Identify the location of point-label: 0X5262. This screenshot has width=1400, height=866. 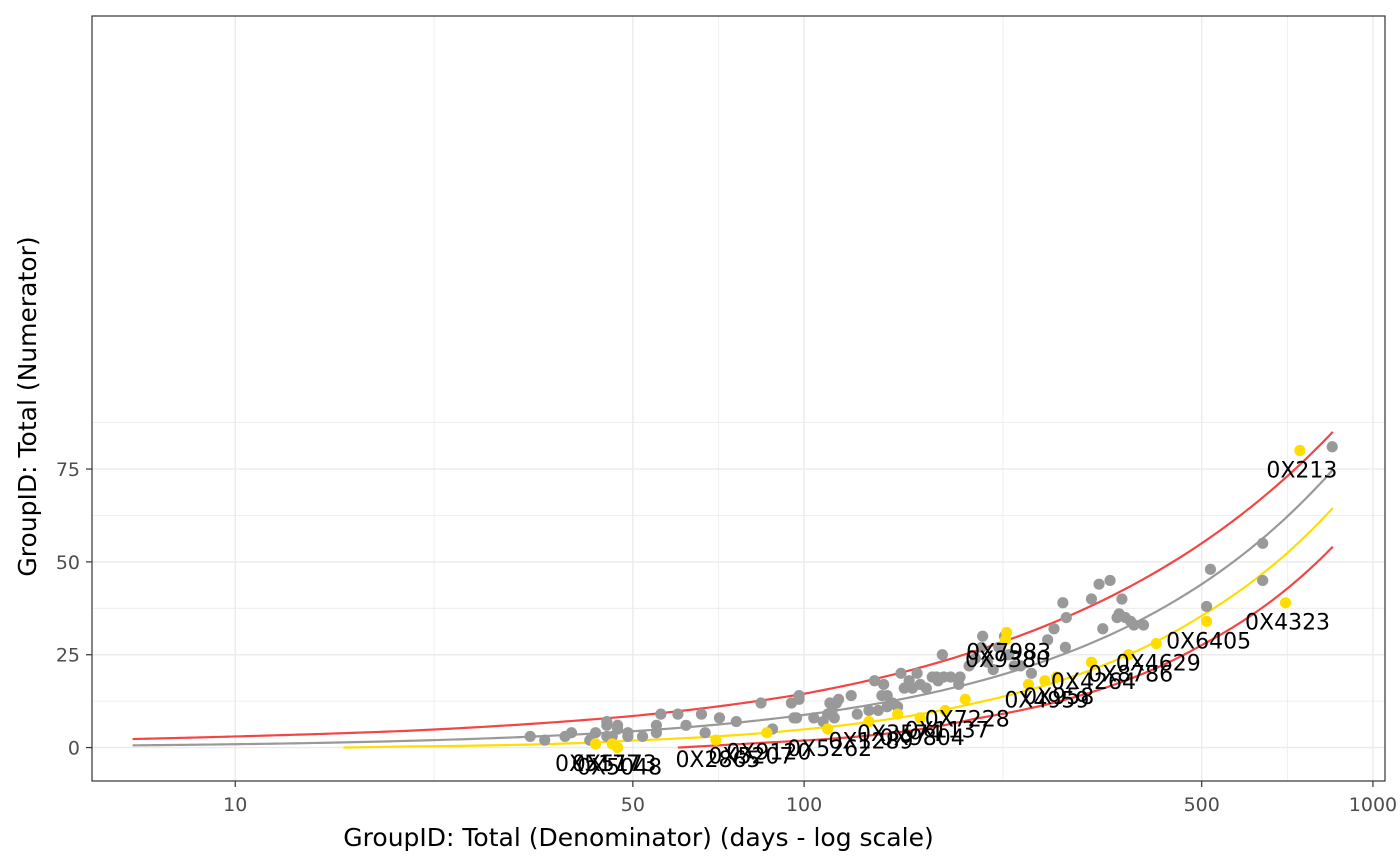
(829, 749).